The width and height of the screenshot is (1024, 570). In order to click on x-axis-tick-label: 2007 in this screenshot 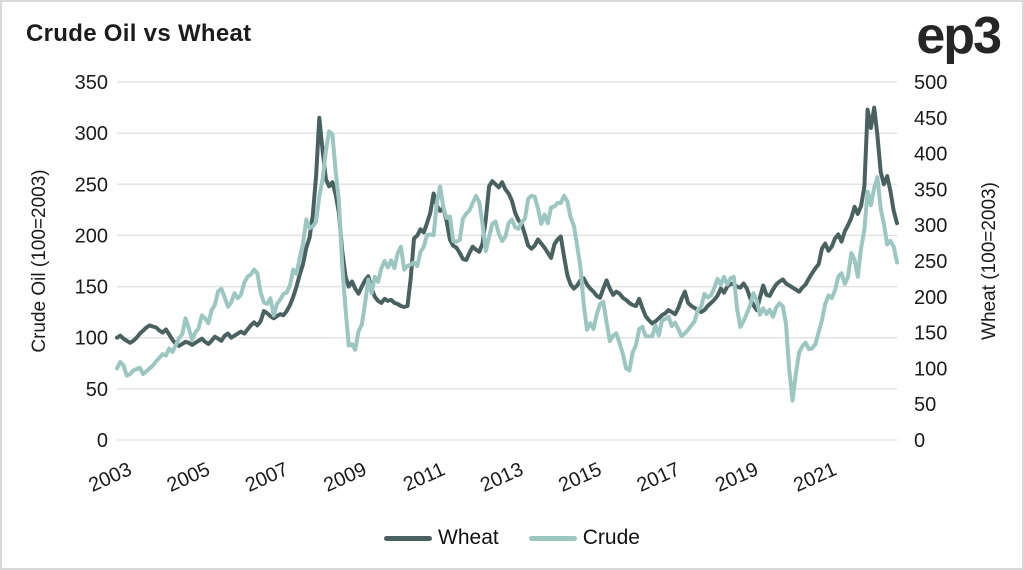, I will do `click(267, 477)`.